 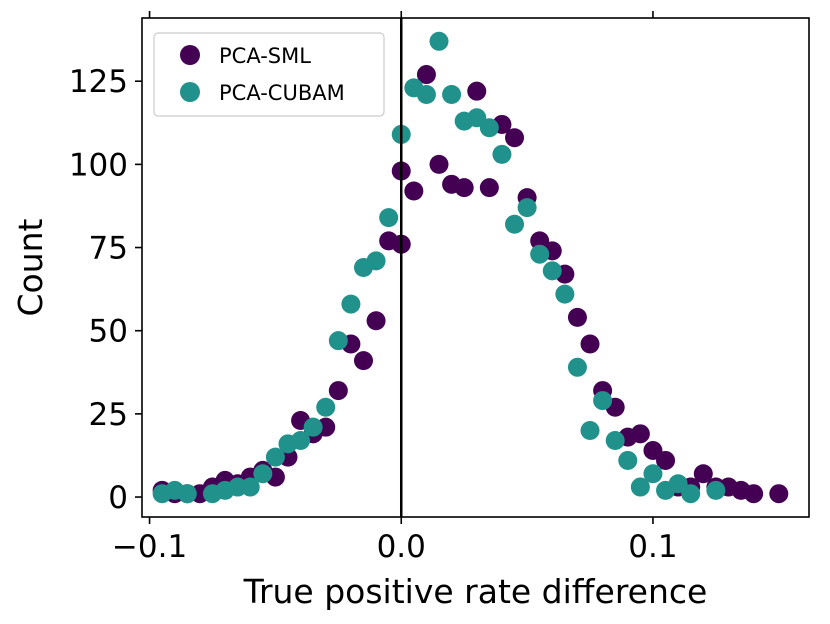 I want to click on legend: PCA-SML PCA-CUBAM, so click(x=269, y=74).